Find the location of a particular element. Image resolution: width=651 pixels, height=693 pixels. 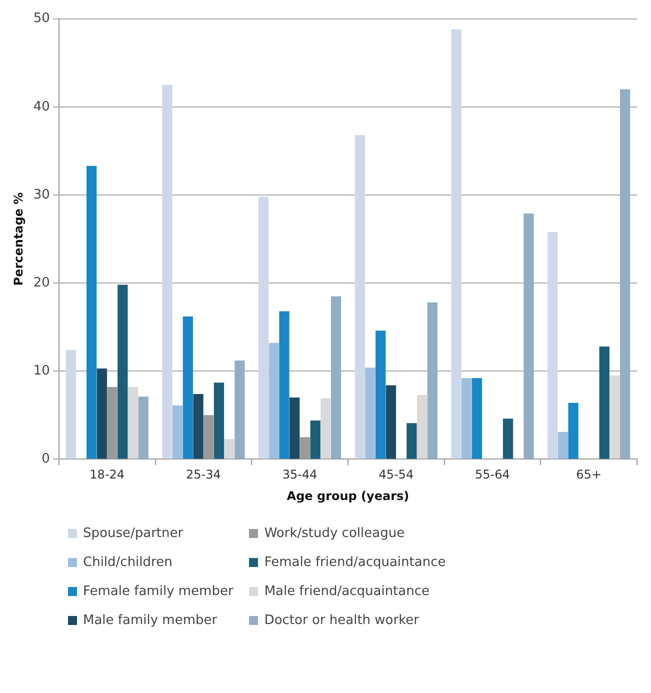

y-tick-label: 30 is located at coordinates (41, 194).